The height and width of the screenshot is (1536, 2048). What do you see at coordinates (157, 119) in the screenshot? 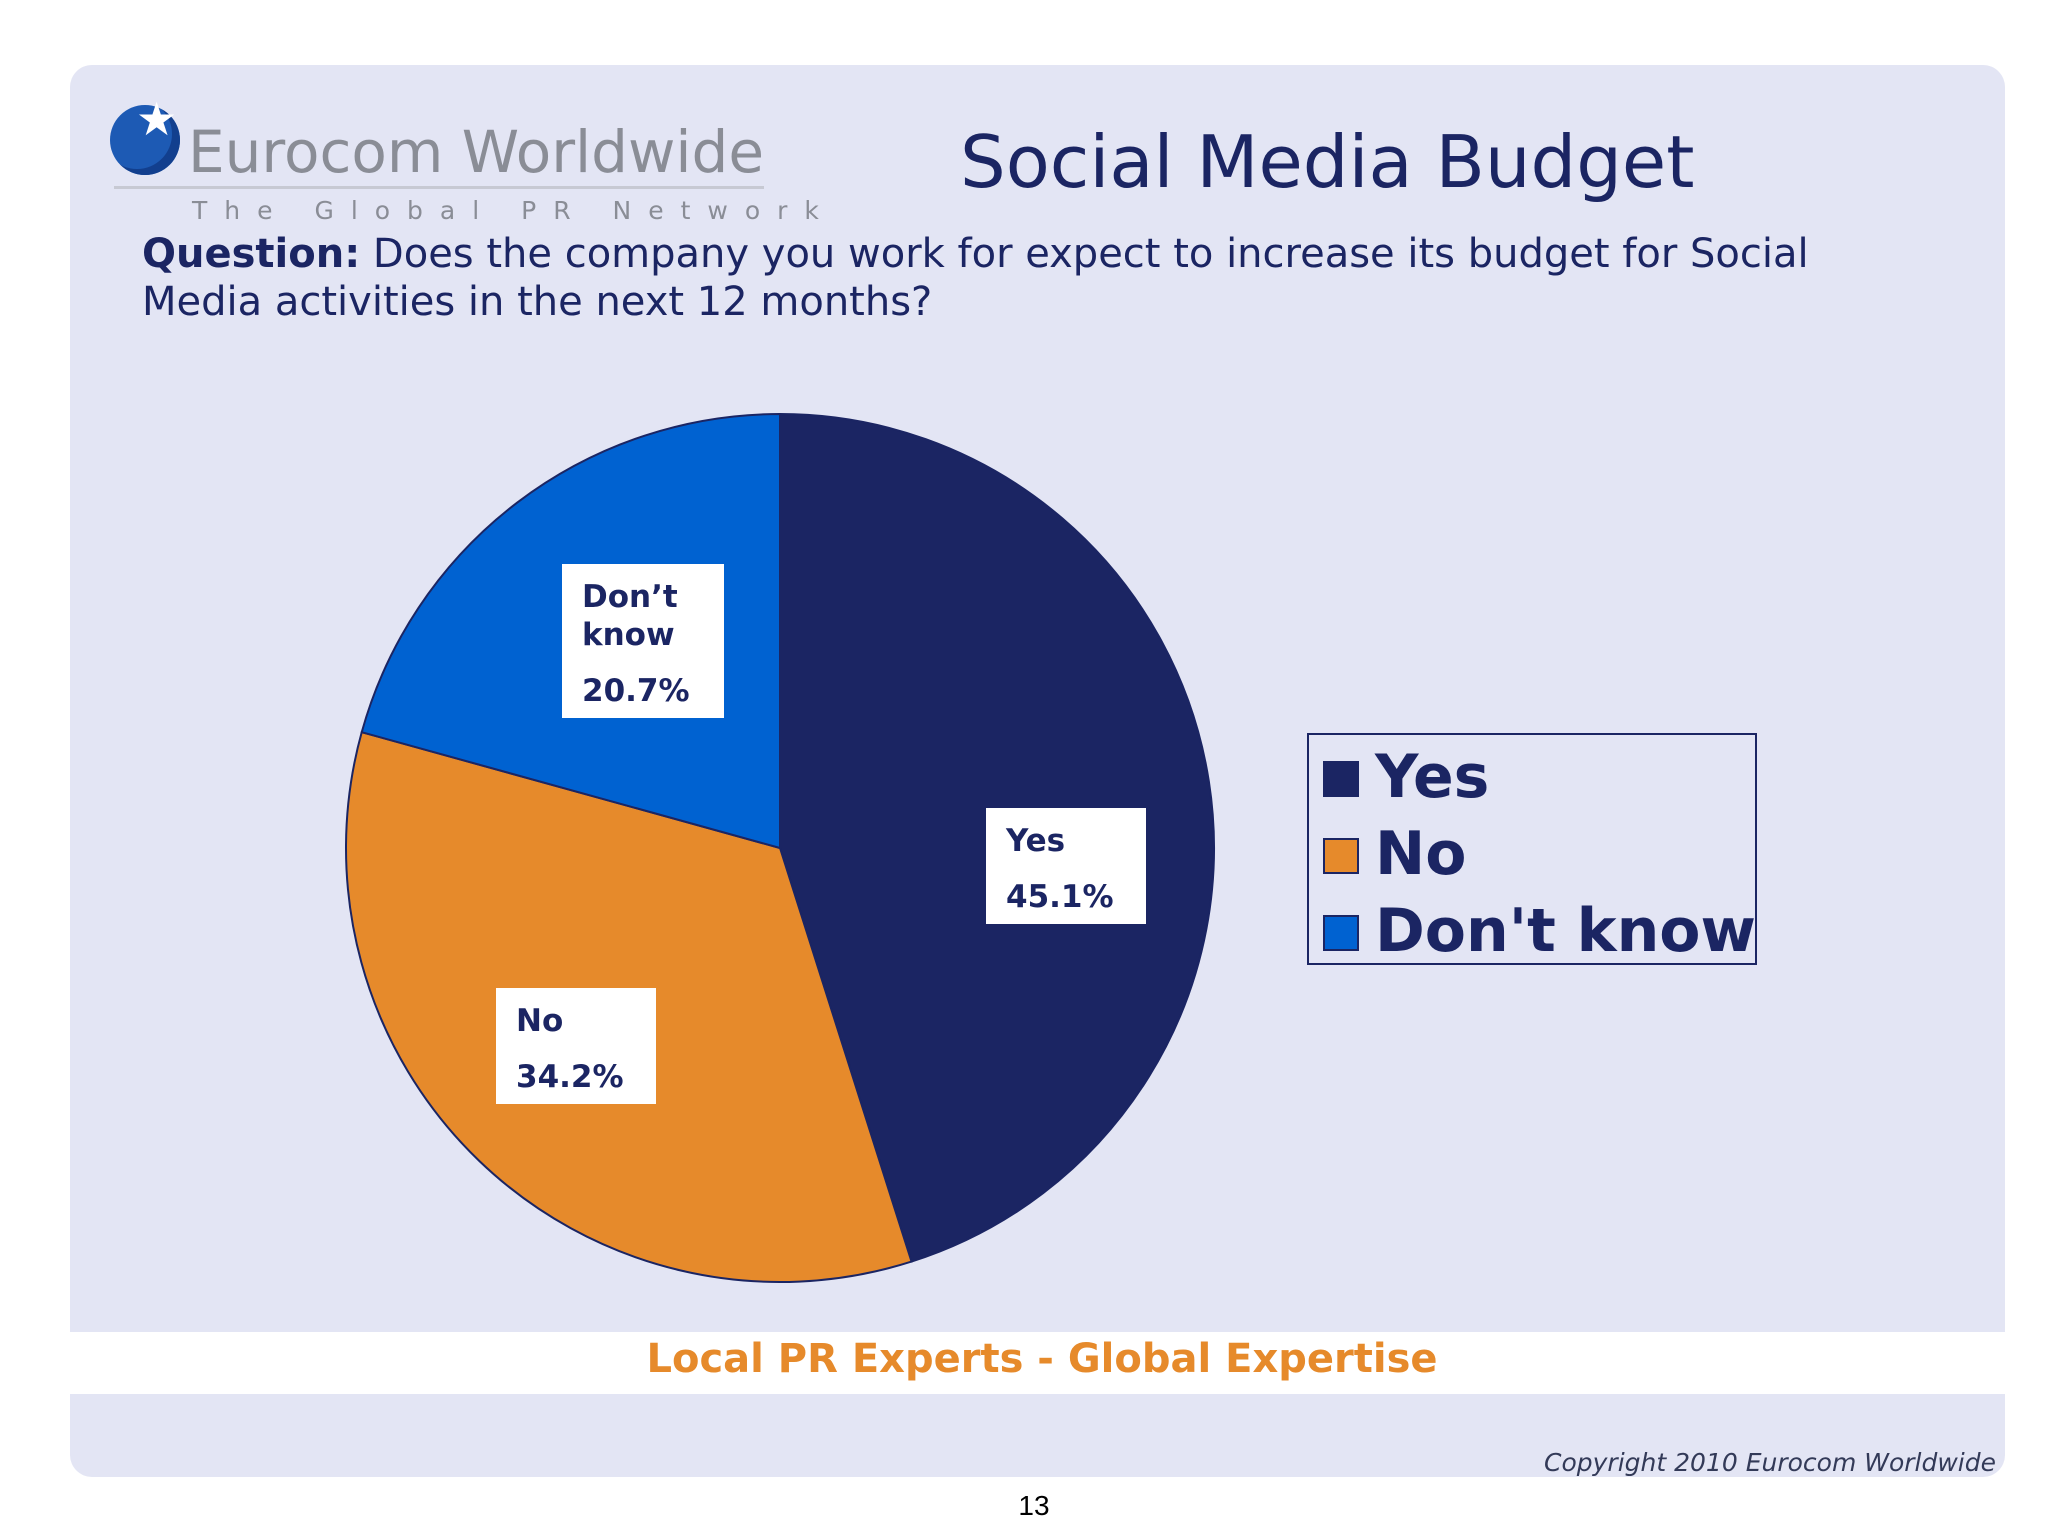
I see `star-icon: ★` at bounding box center [157, 119].